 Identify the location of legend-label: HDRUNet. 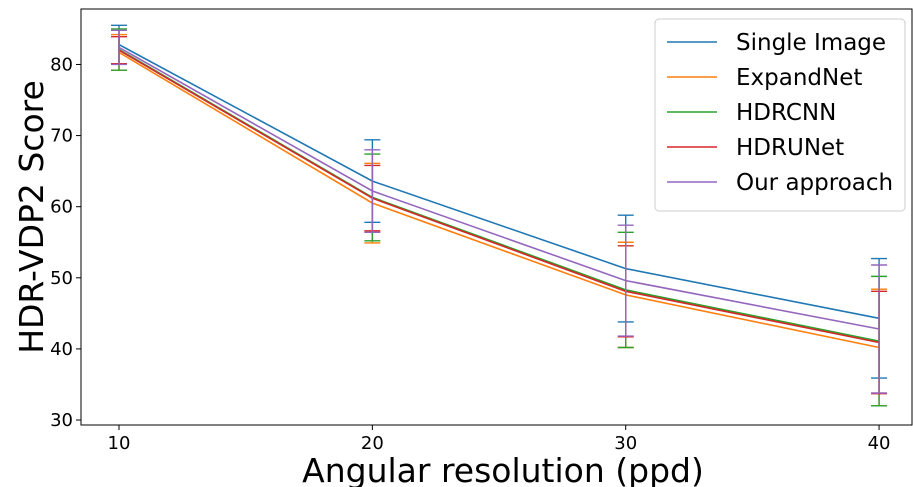
(790, 148).